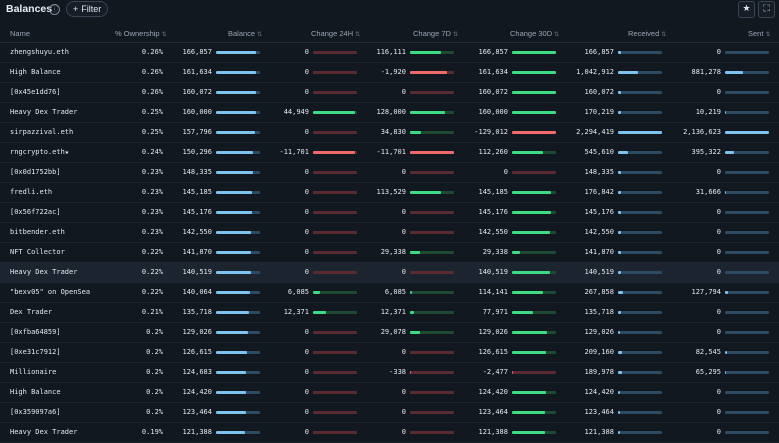 Image resolution: width=779 pixels, height=443 pixels. I want to click on cell-c30: 140,519, so click(473, 272).